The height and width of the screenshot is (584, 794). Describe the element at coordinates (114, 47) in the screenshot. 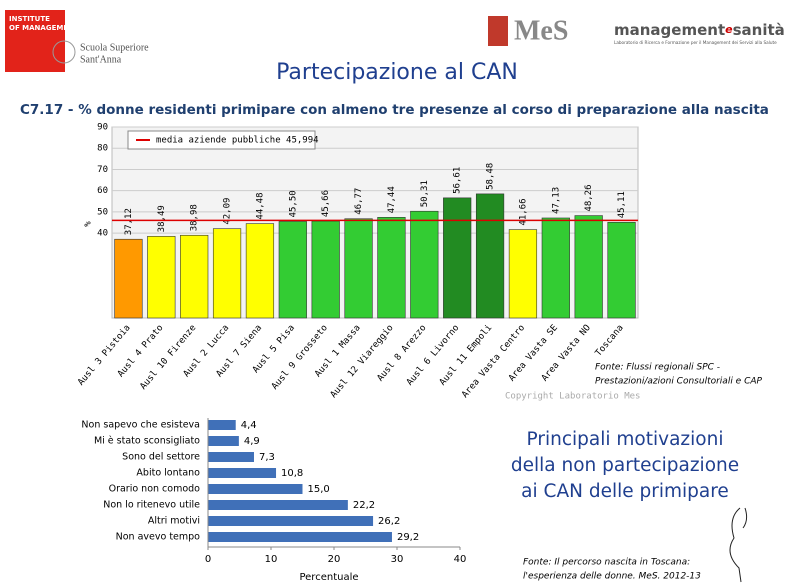

I see `school-name: Scuola Superiore` at that location.